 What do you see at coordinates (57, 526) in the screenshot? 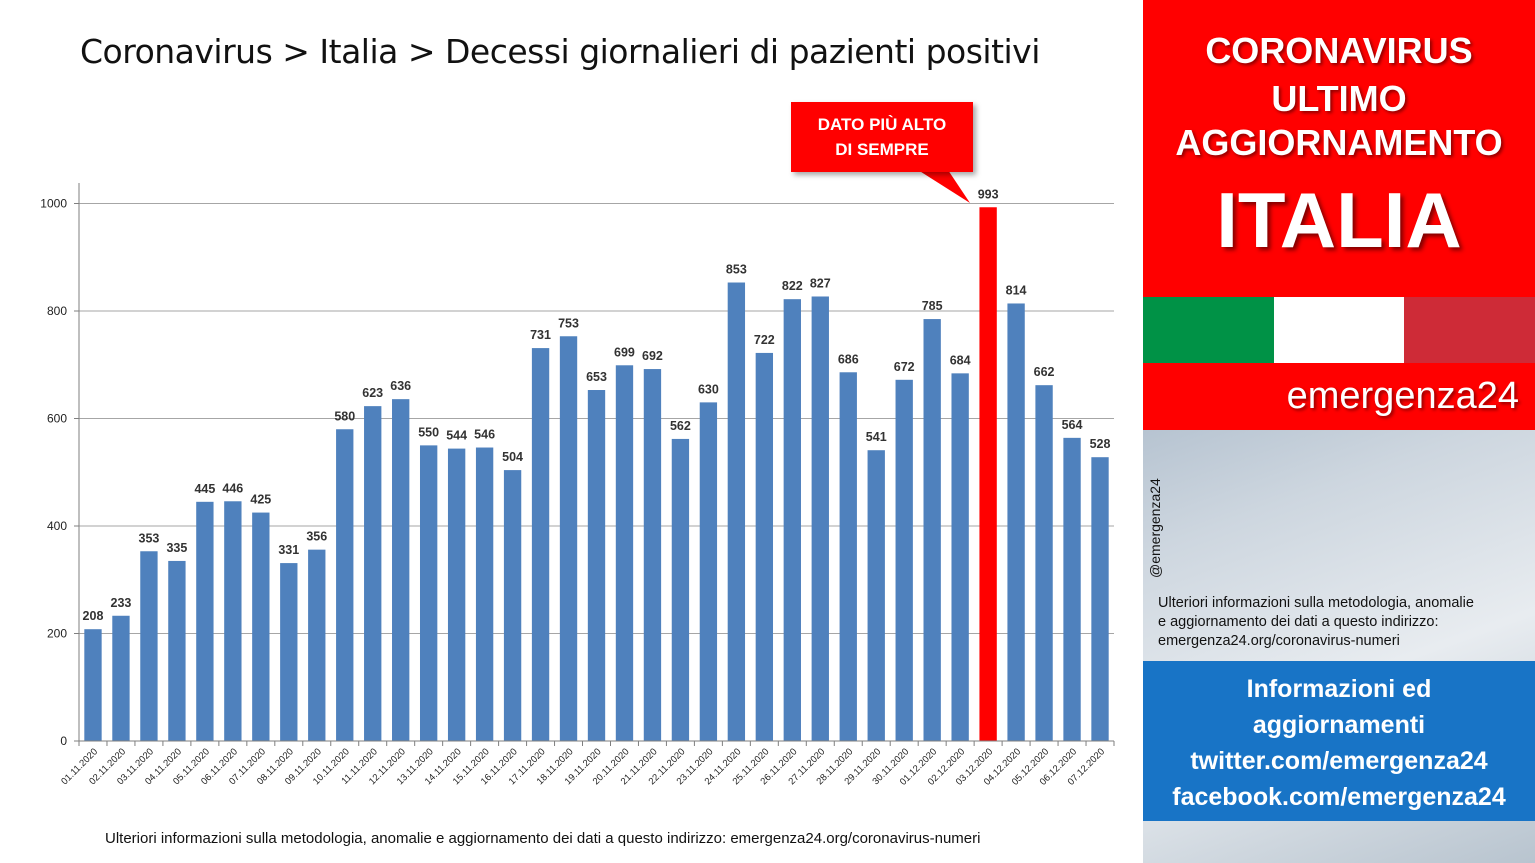
I see `y-tick-label: 400` at bounding box center [57, 526].